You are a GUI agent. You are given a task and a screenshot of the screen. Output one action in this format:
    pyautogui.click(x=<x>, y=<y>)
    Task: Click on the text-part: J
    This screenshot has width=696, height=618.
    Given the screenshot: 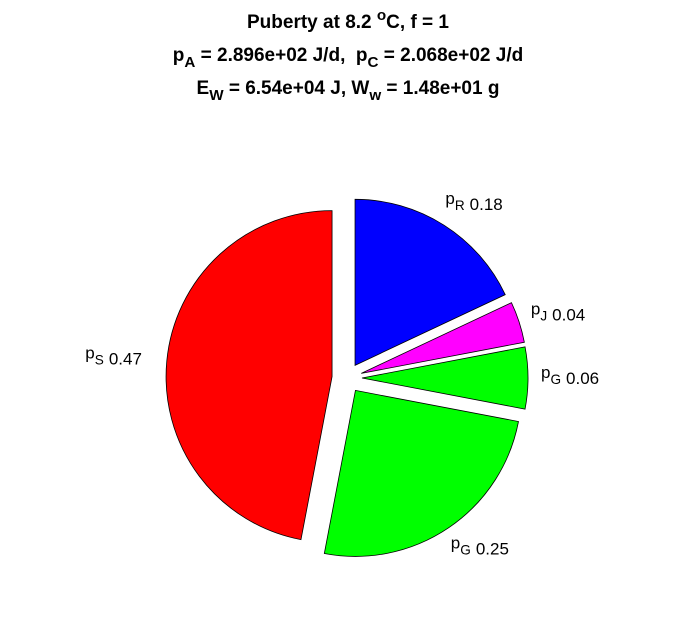 What is the action you would take?
    pyautogui.click(x=543, y=315)
    